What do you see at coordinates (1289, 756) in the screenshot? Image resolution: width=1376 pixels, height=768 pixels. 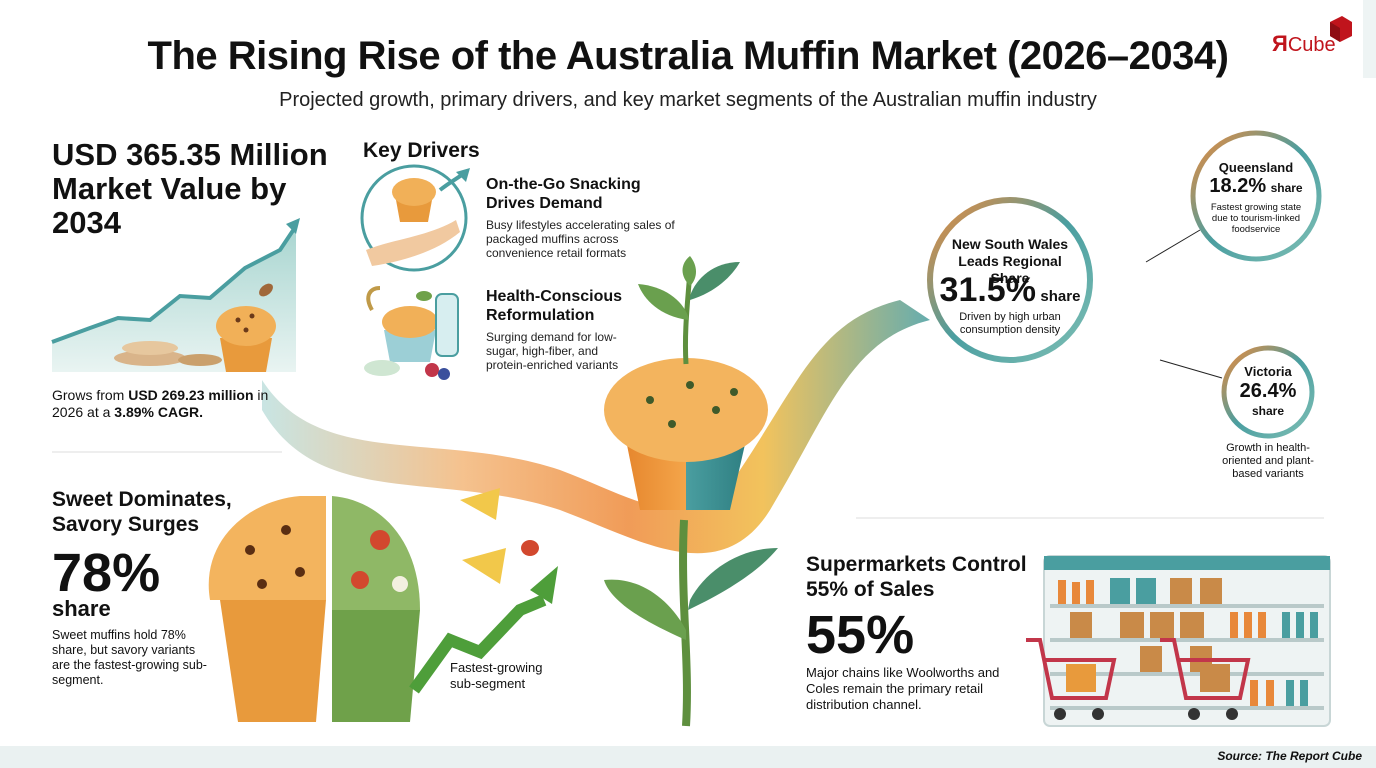 I see `source-credit: Source: The Report Cube` at bounding box center [1289, 756].